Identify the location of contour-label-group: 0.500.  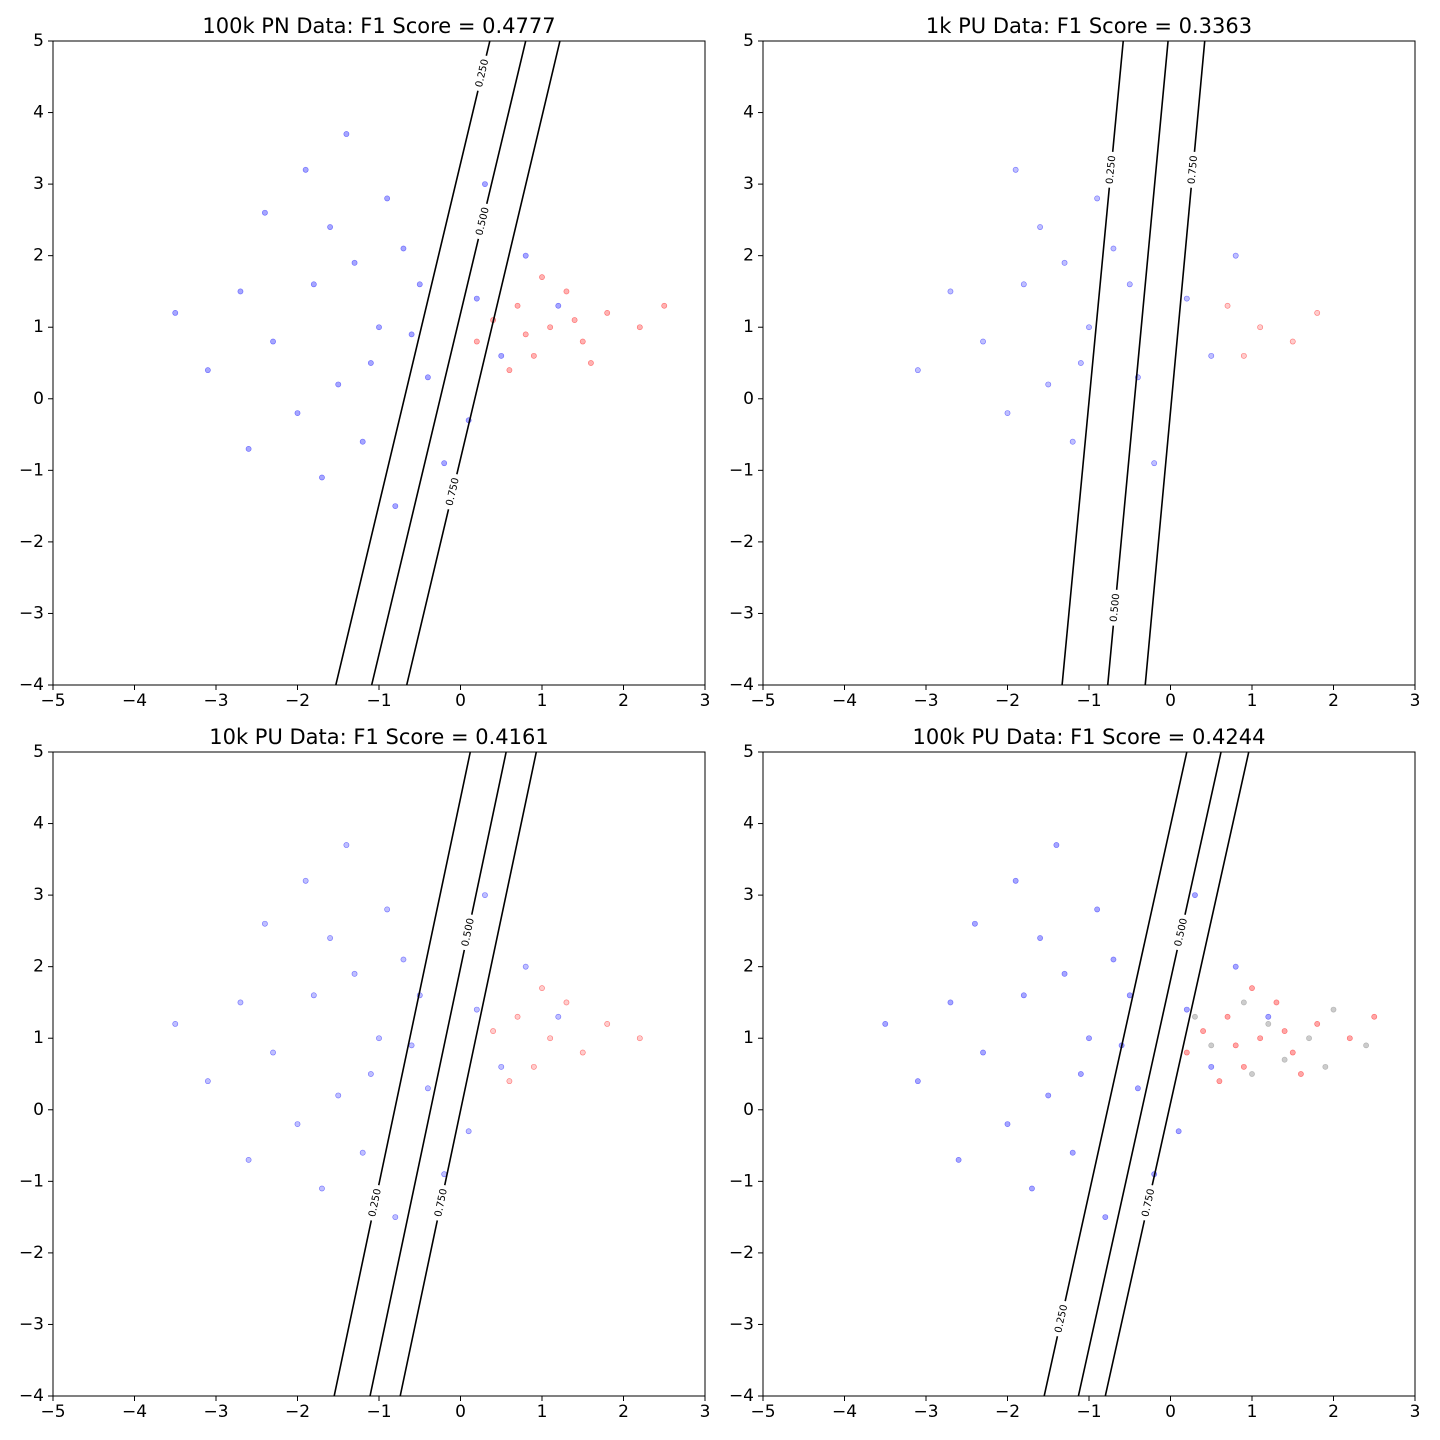
(1181, 932).